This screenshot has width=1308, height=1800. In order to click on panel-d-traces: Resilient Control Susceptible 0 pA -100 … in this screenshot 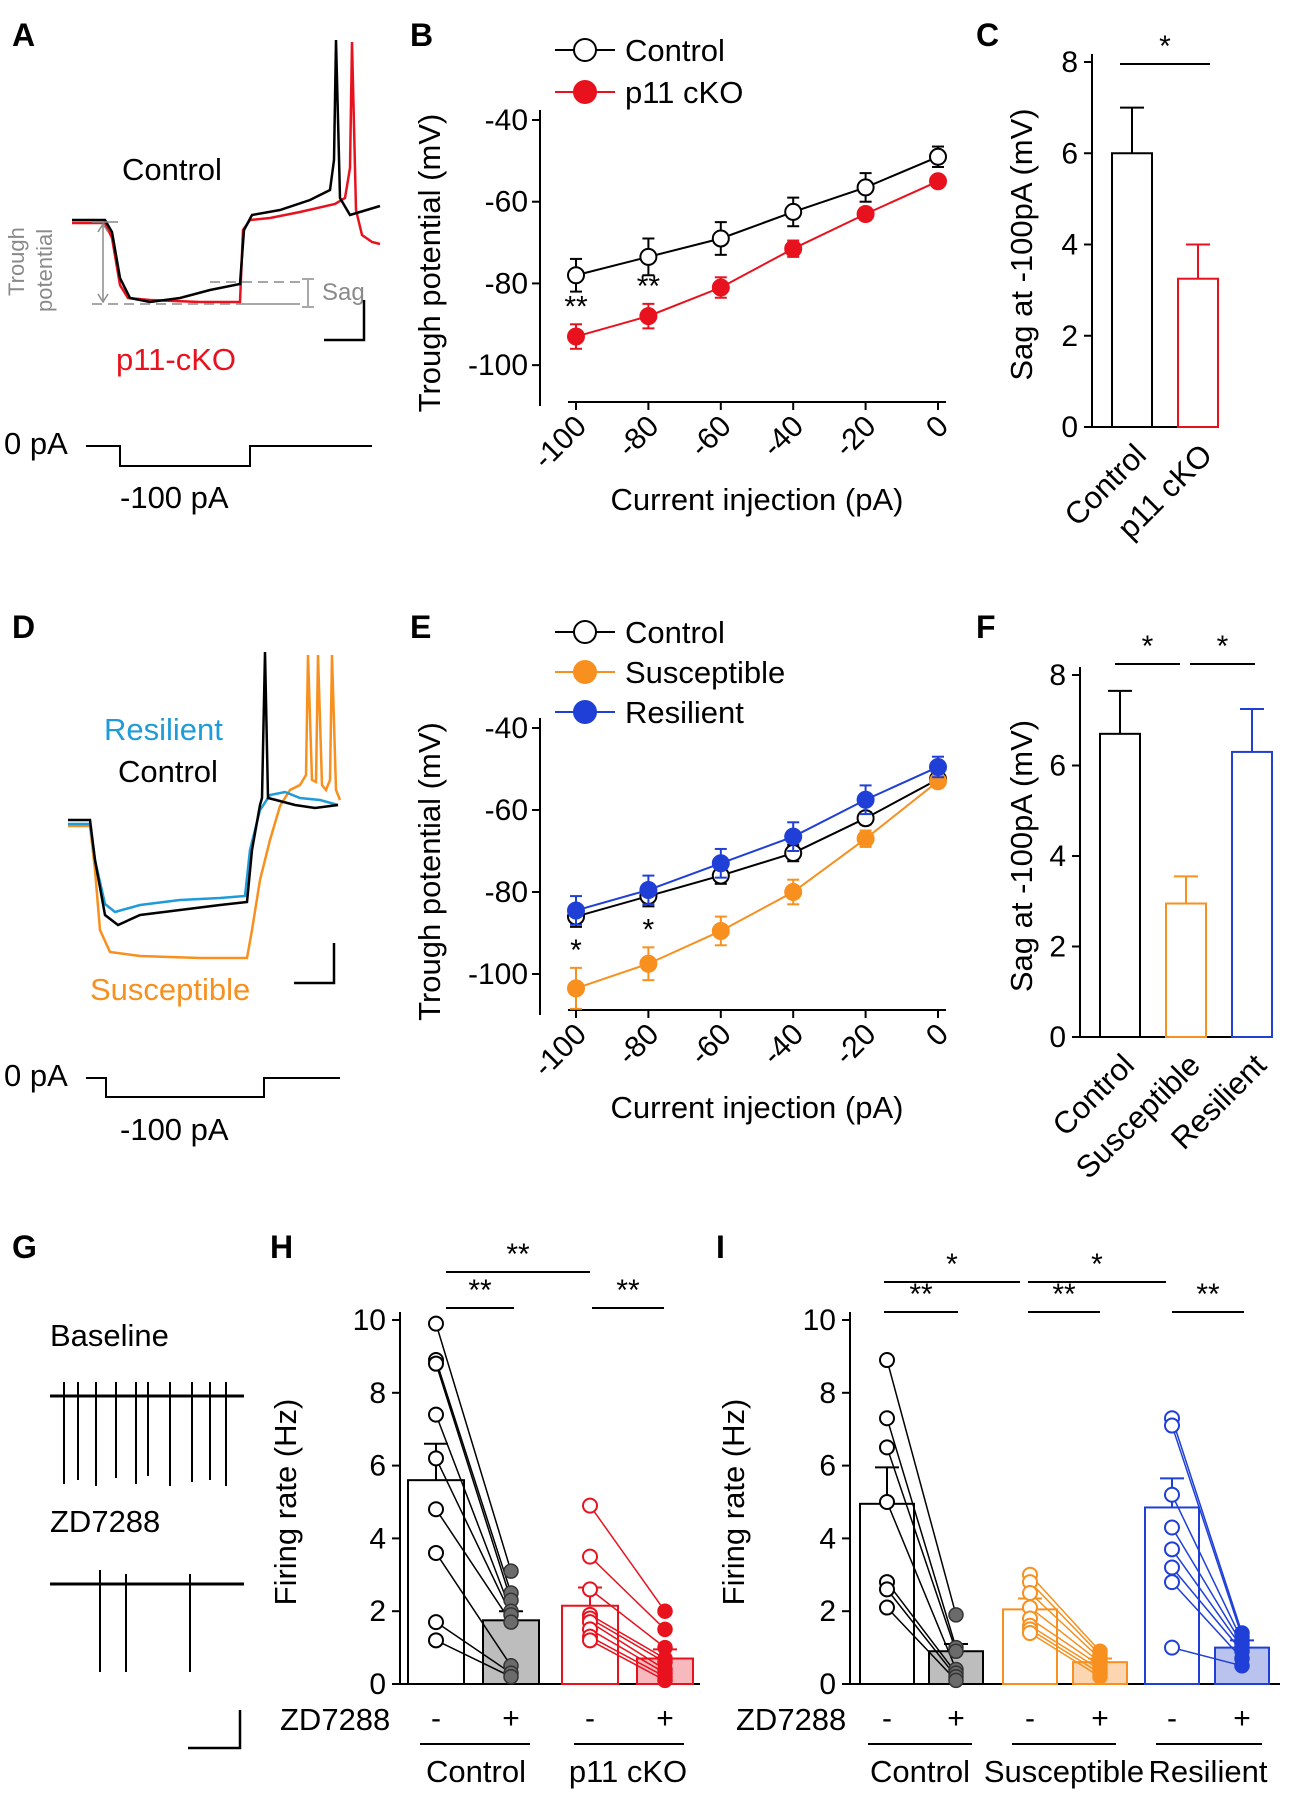, I will do `click(173, 899)`.